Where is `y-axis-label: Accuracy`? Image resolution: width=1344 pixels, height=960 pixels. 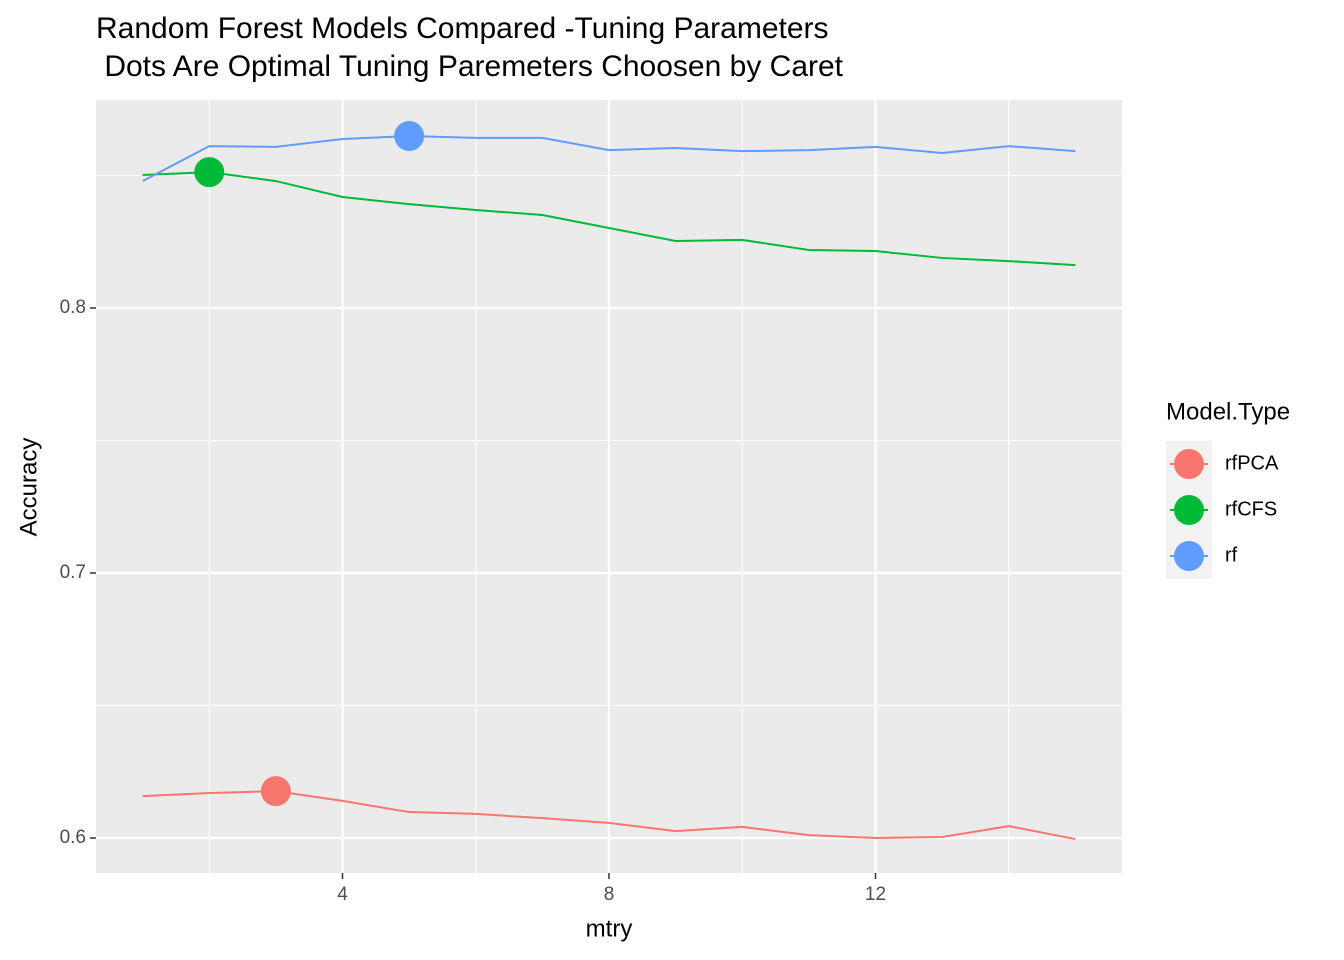
y-axis-label: Accuracy is located at coordinates (28, 487).